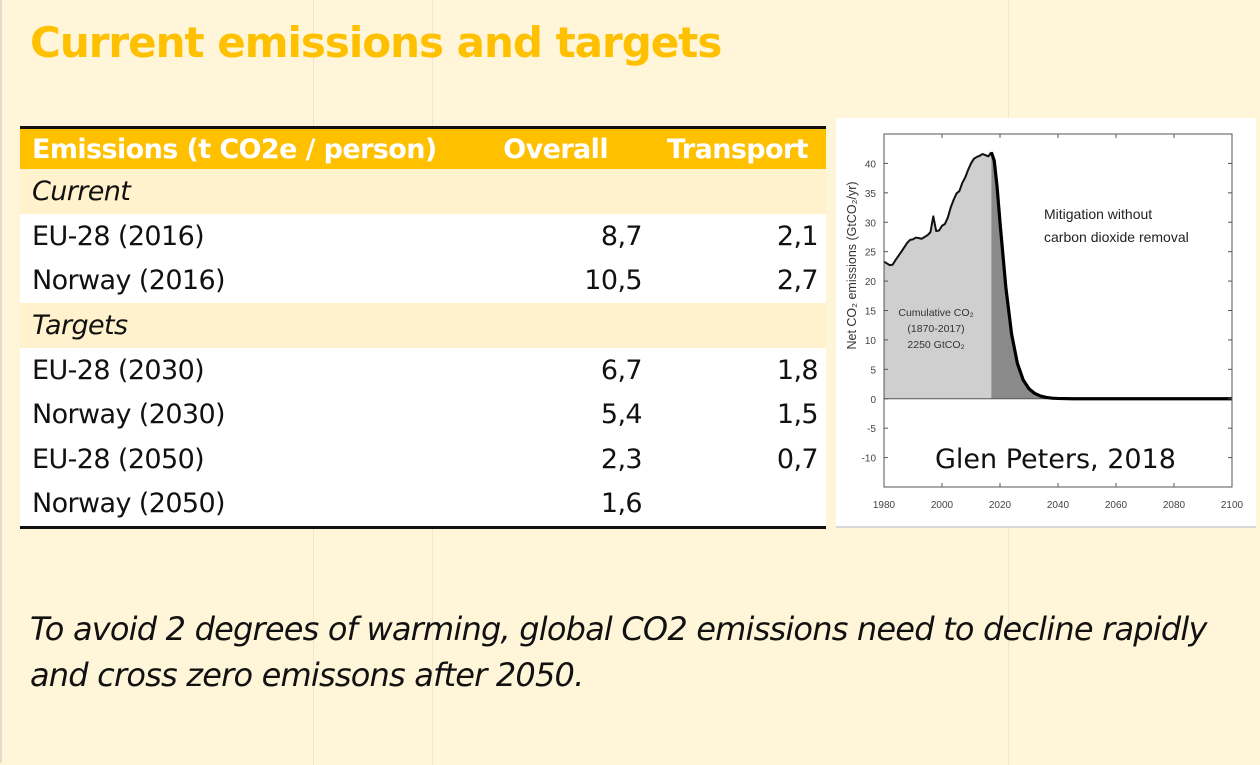 Image resolution: width=1260 pixels, height=765 pixels. Describe the element at coordinates (129, 504) in the screenshot. I see `row-name: Norway (2050)` at that location.